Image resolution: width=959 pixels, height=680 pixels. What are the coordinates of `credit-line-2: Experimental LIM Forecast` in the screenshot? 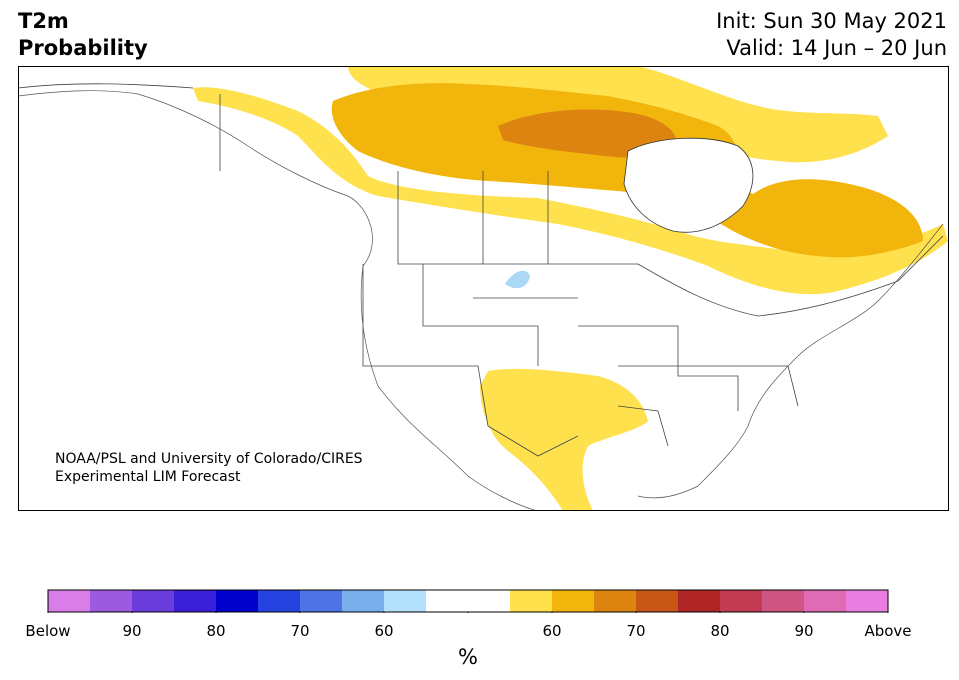 It's located at (148, 477).